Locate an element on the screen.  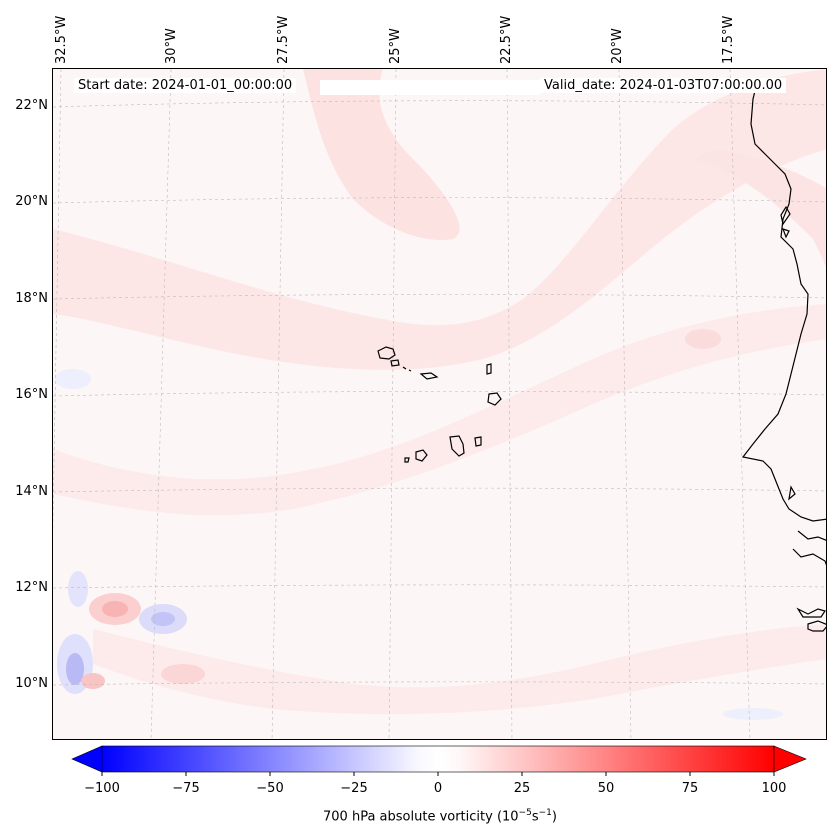
lat-label-14n: 14°N is located at coordinates (31, 491).